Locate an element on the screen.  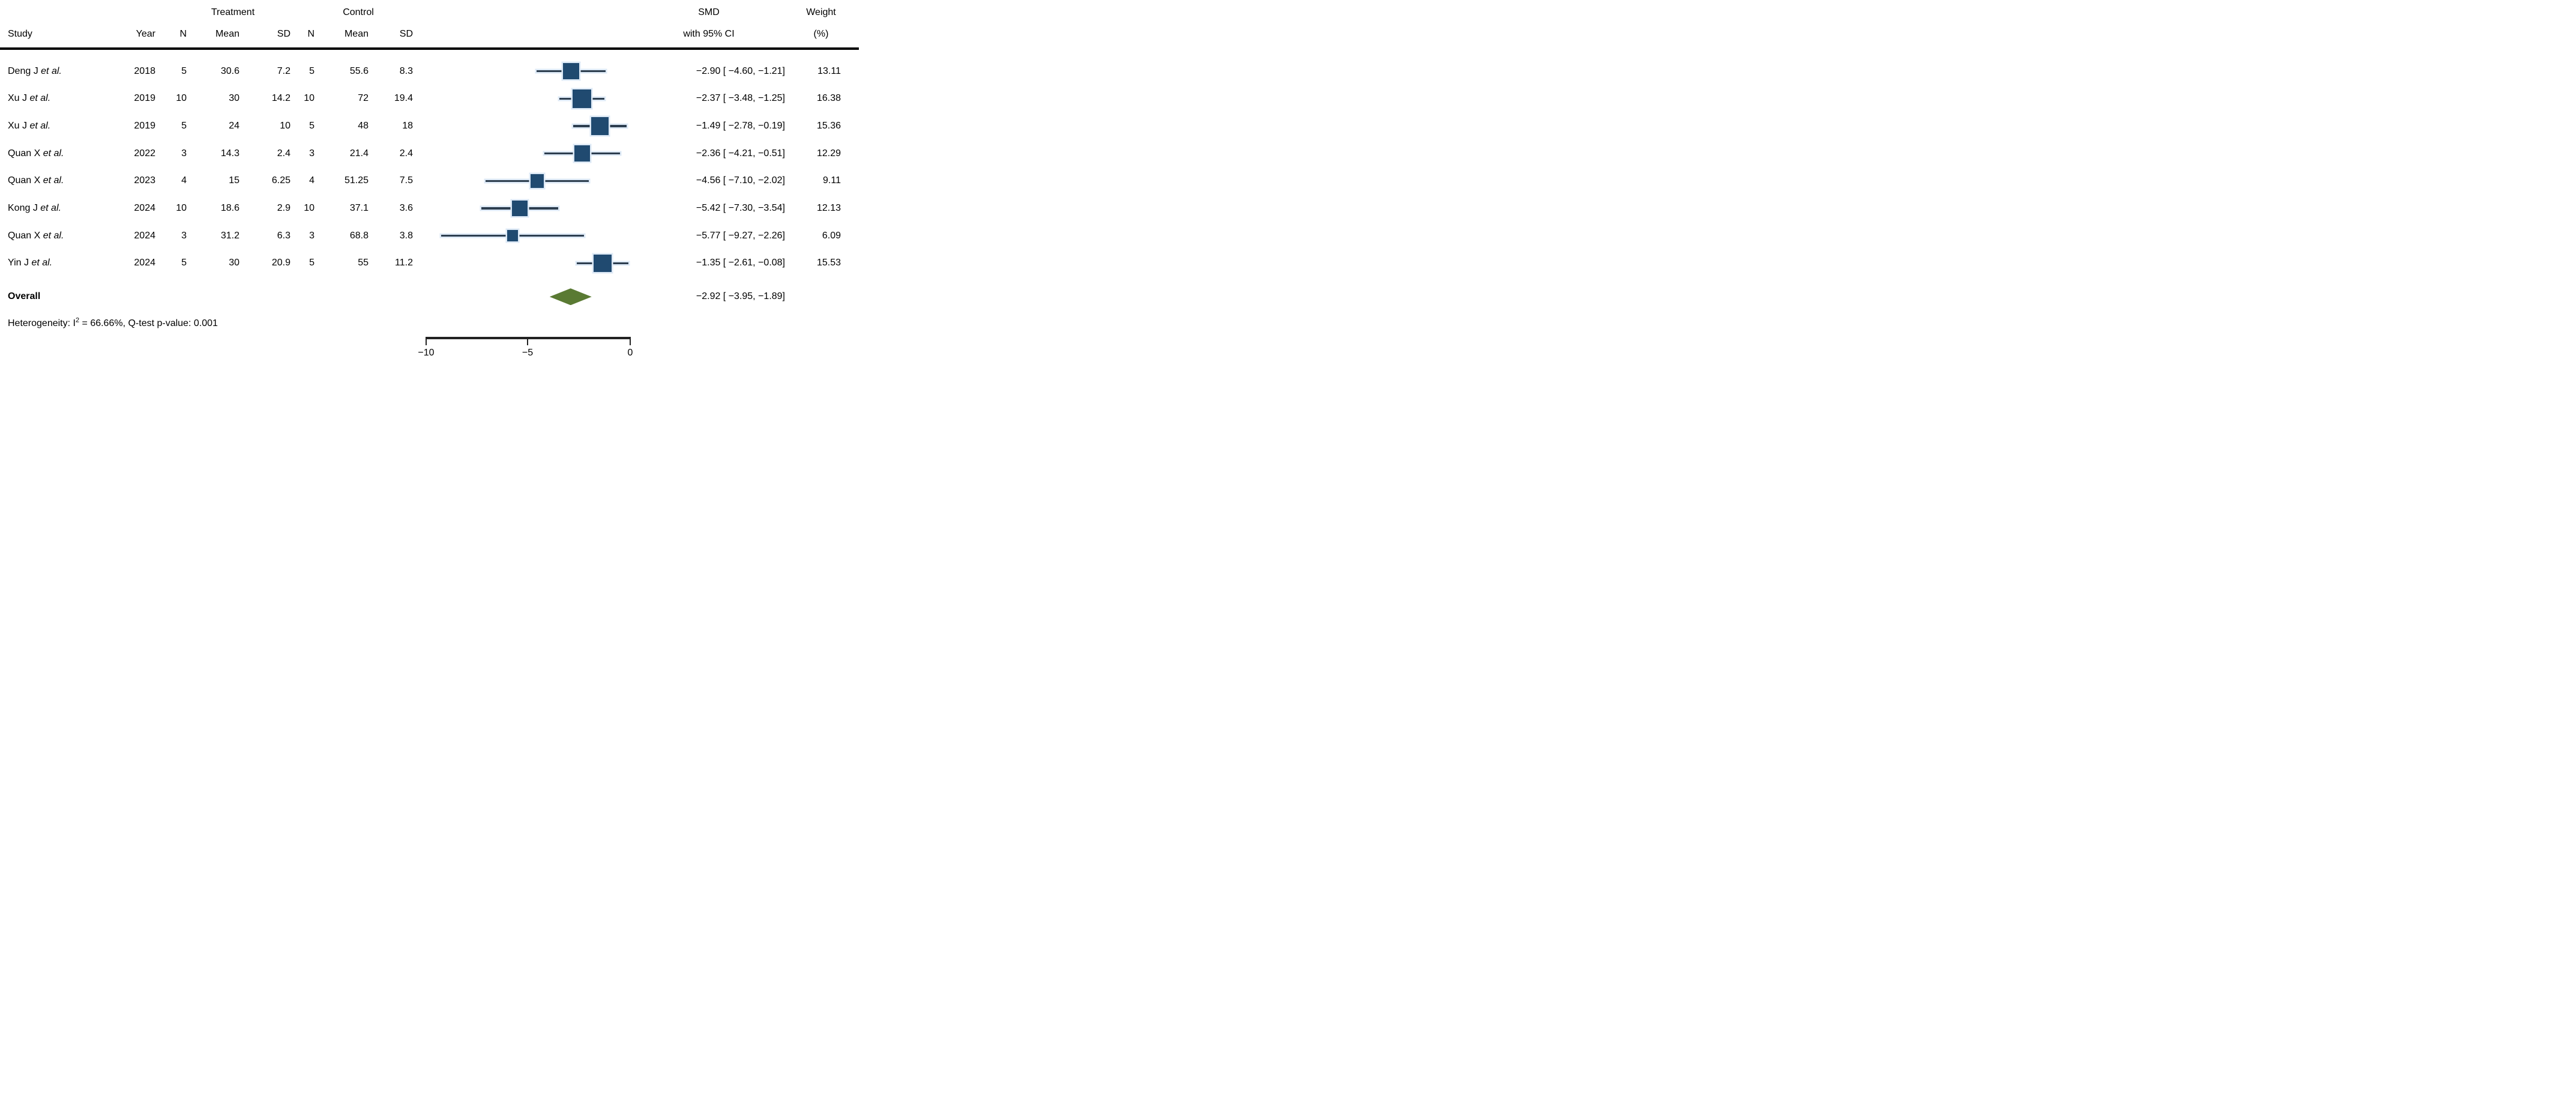
smd-ci-cell: −1.35 [ −2.61, −0.08] is located at coordinates (740, 263).